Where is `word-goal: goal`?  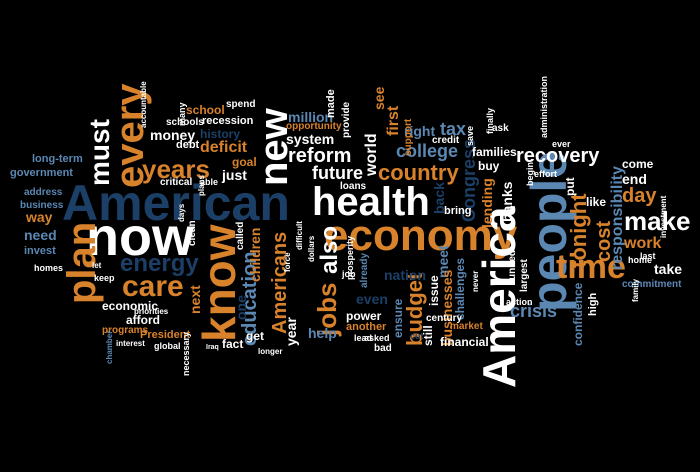 word-goal: goal is located at coordinates (244, 162).